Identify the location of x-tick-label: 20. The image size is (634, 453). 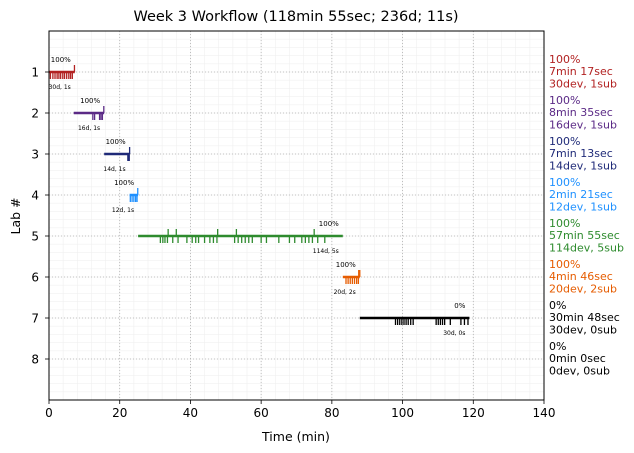
(119, 413).